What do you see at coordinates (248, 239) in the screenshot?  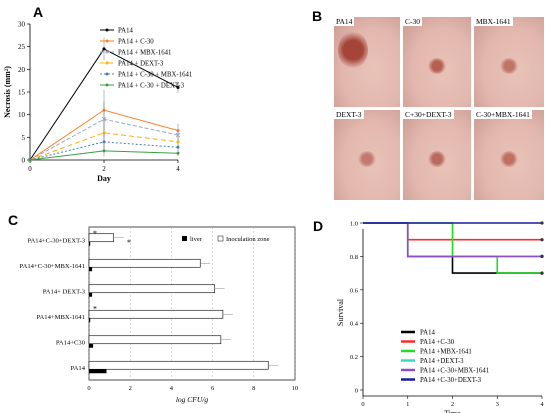 I see `legend-label: Inoculation zone` at bounding box center [248, 239].